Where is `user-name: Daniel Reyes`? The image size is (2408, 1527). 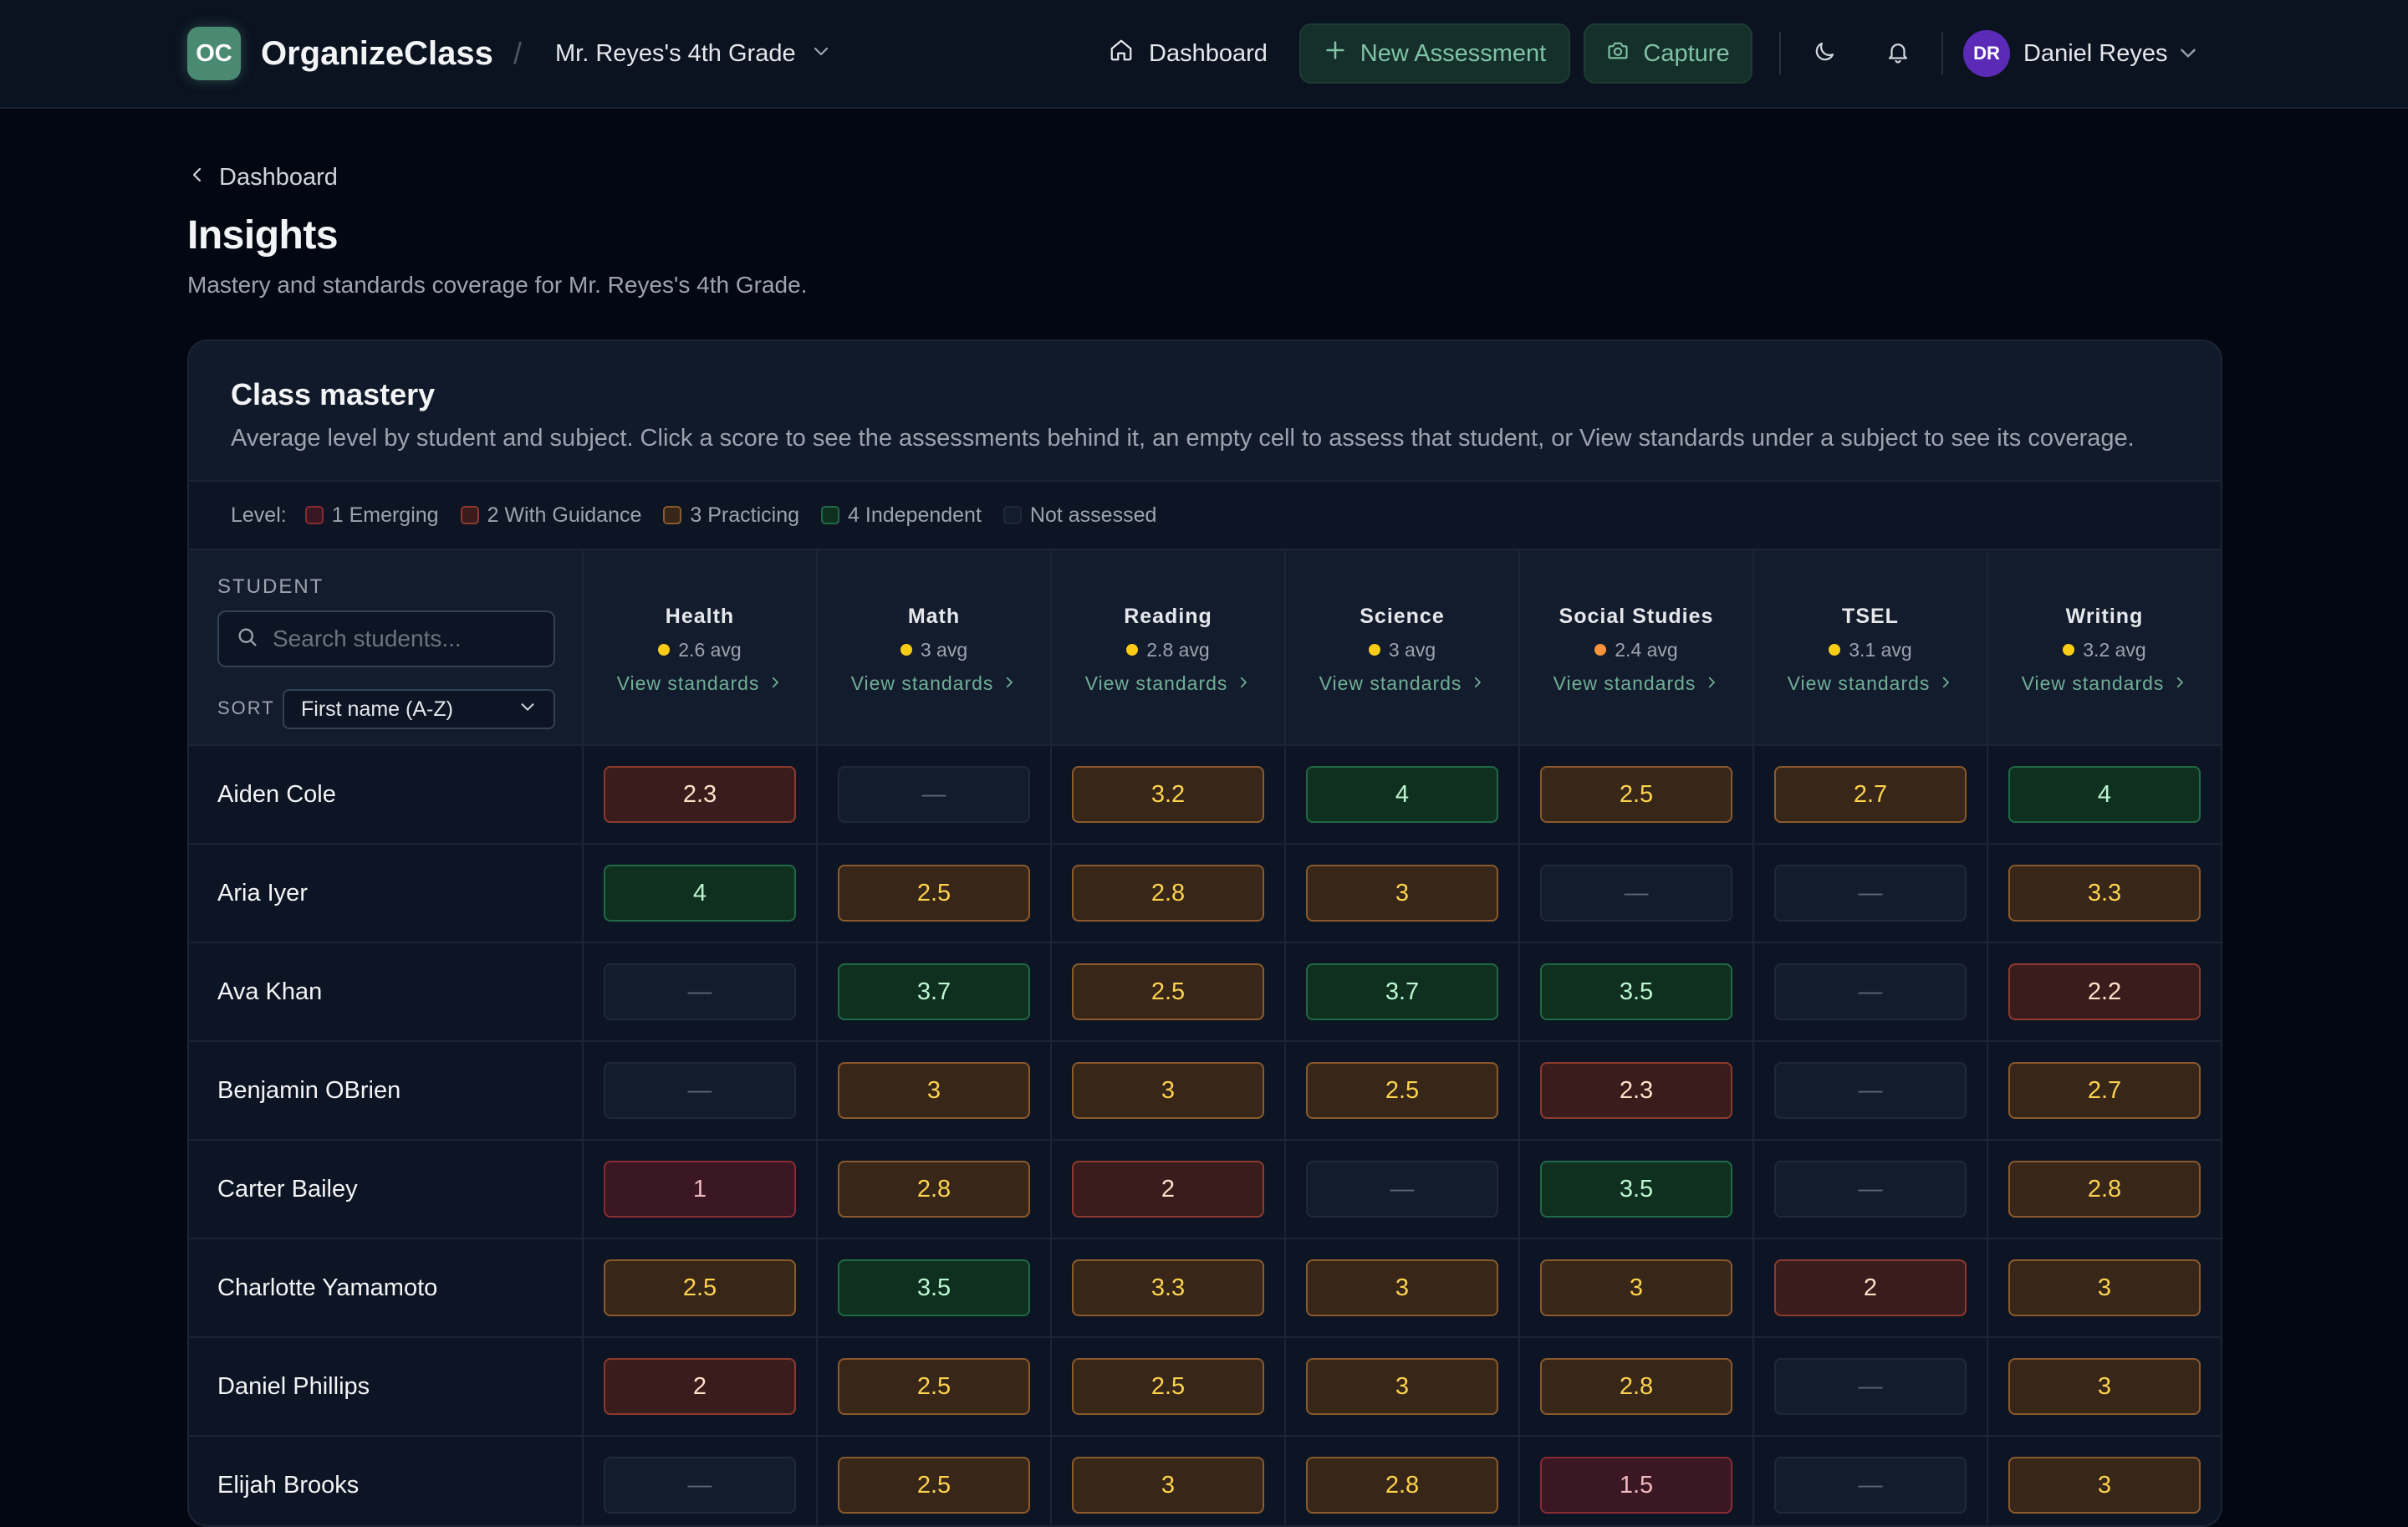
user-name: Daniel Reyes is located at coordinates (2095, 54).